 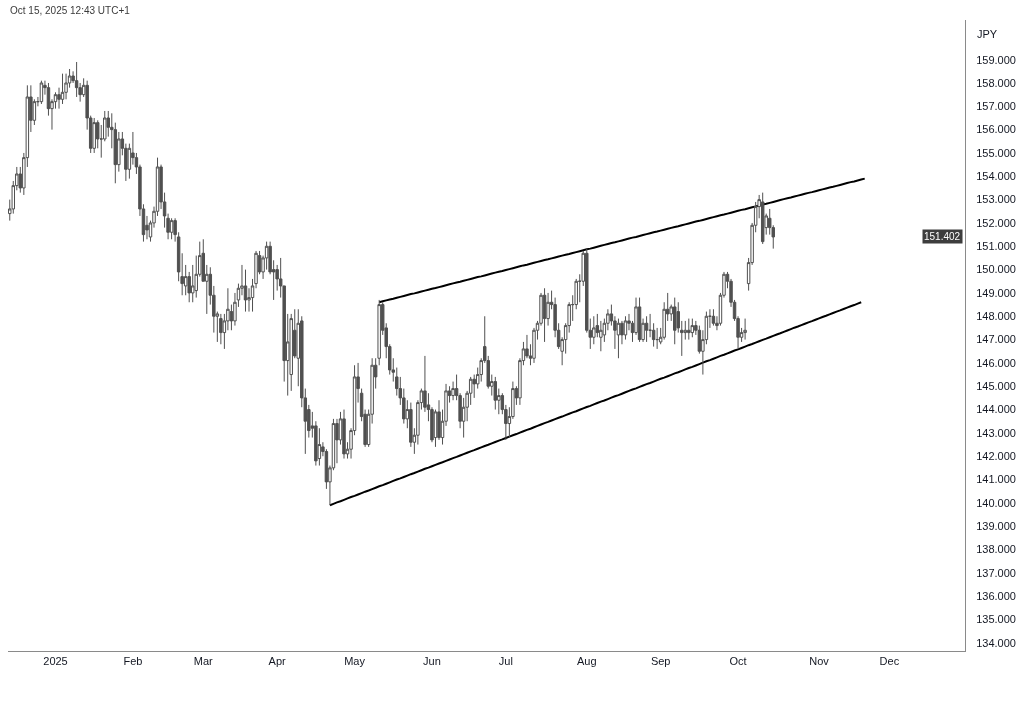 I want to click on line-series, so click(x=622, y=240).